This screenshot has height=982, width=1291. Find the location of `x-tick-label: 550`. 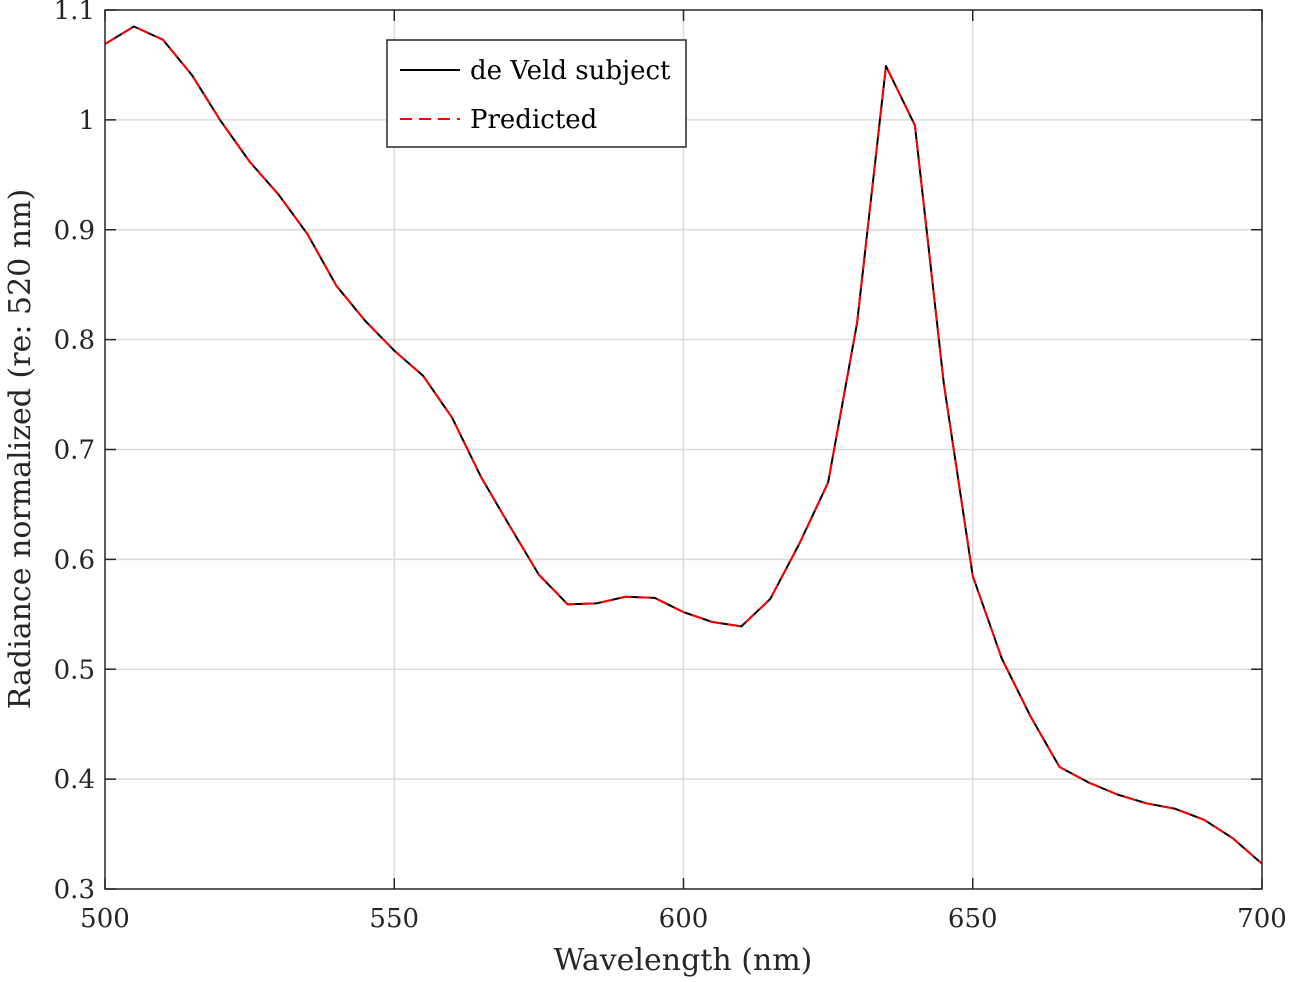

x-tick-label: 550 is located at coordinates (394, 919).